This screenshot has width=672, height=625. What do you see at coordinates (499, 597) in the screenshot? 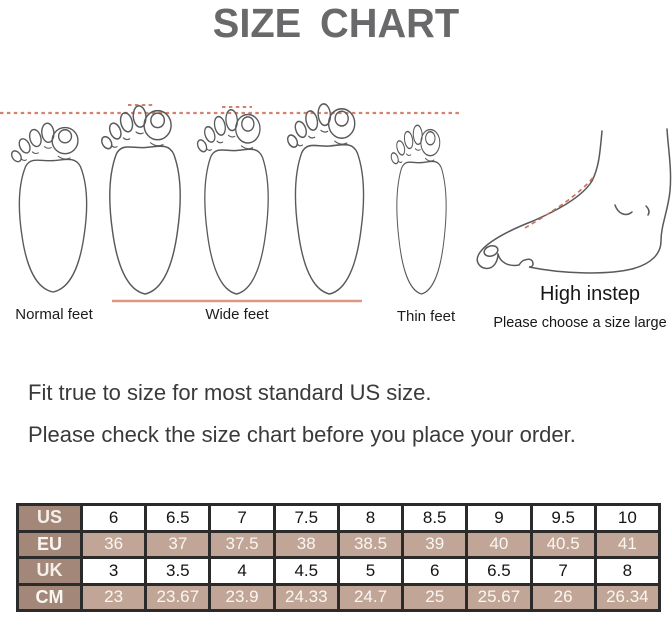
I see `size-cell: 25.67` at bounding box center [499, 597].